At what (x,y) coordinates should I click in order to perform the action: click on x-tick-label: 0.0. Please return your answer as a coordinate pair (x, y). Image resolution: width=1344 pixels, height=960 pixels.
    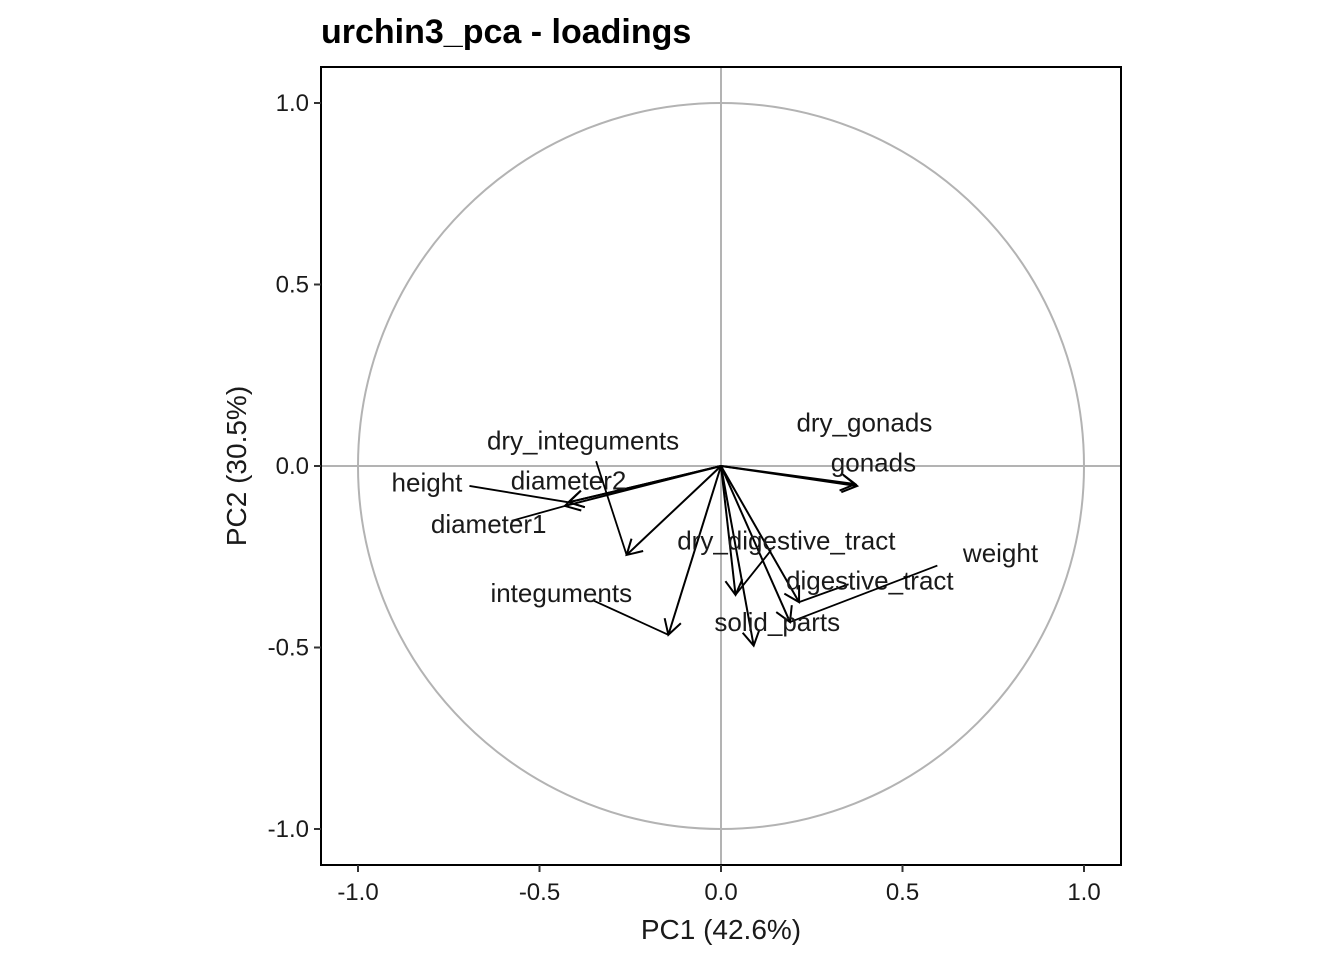
    Looking at the image, I should click on (720, 892).